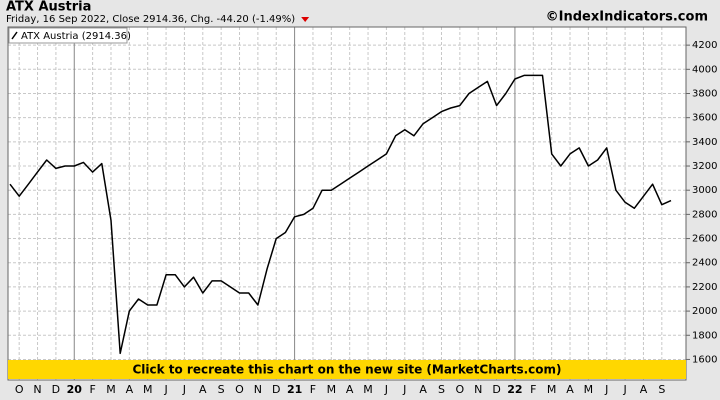 The image size is (720, 400). I want to click on y-tick-label: 2600, so click(704, 239).